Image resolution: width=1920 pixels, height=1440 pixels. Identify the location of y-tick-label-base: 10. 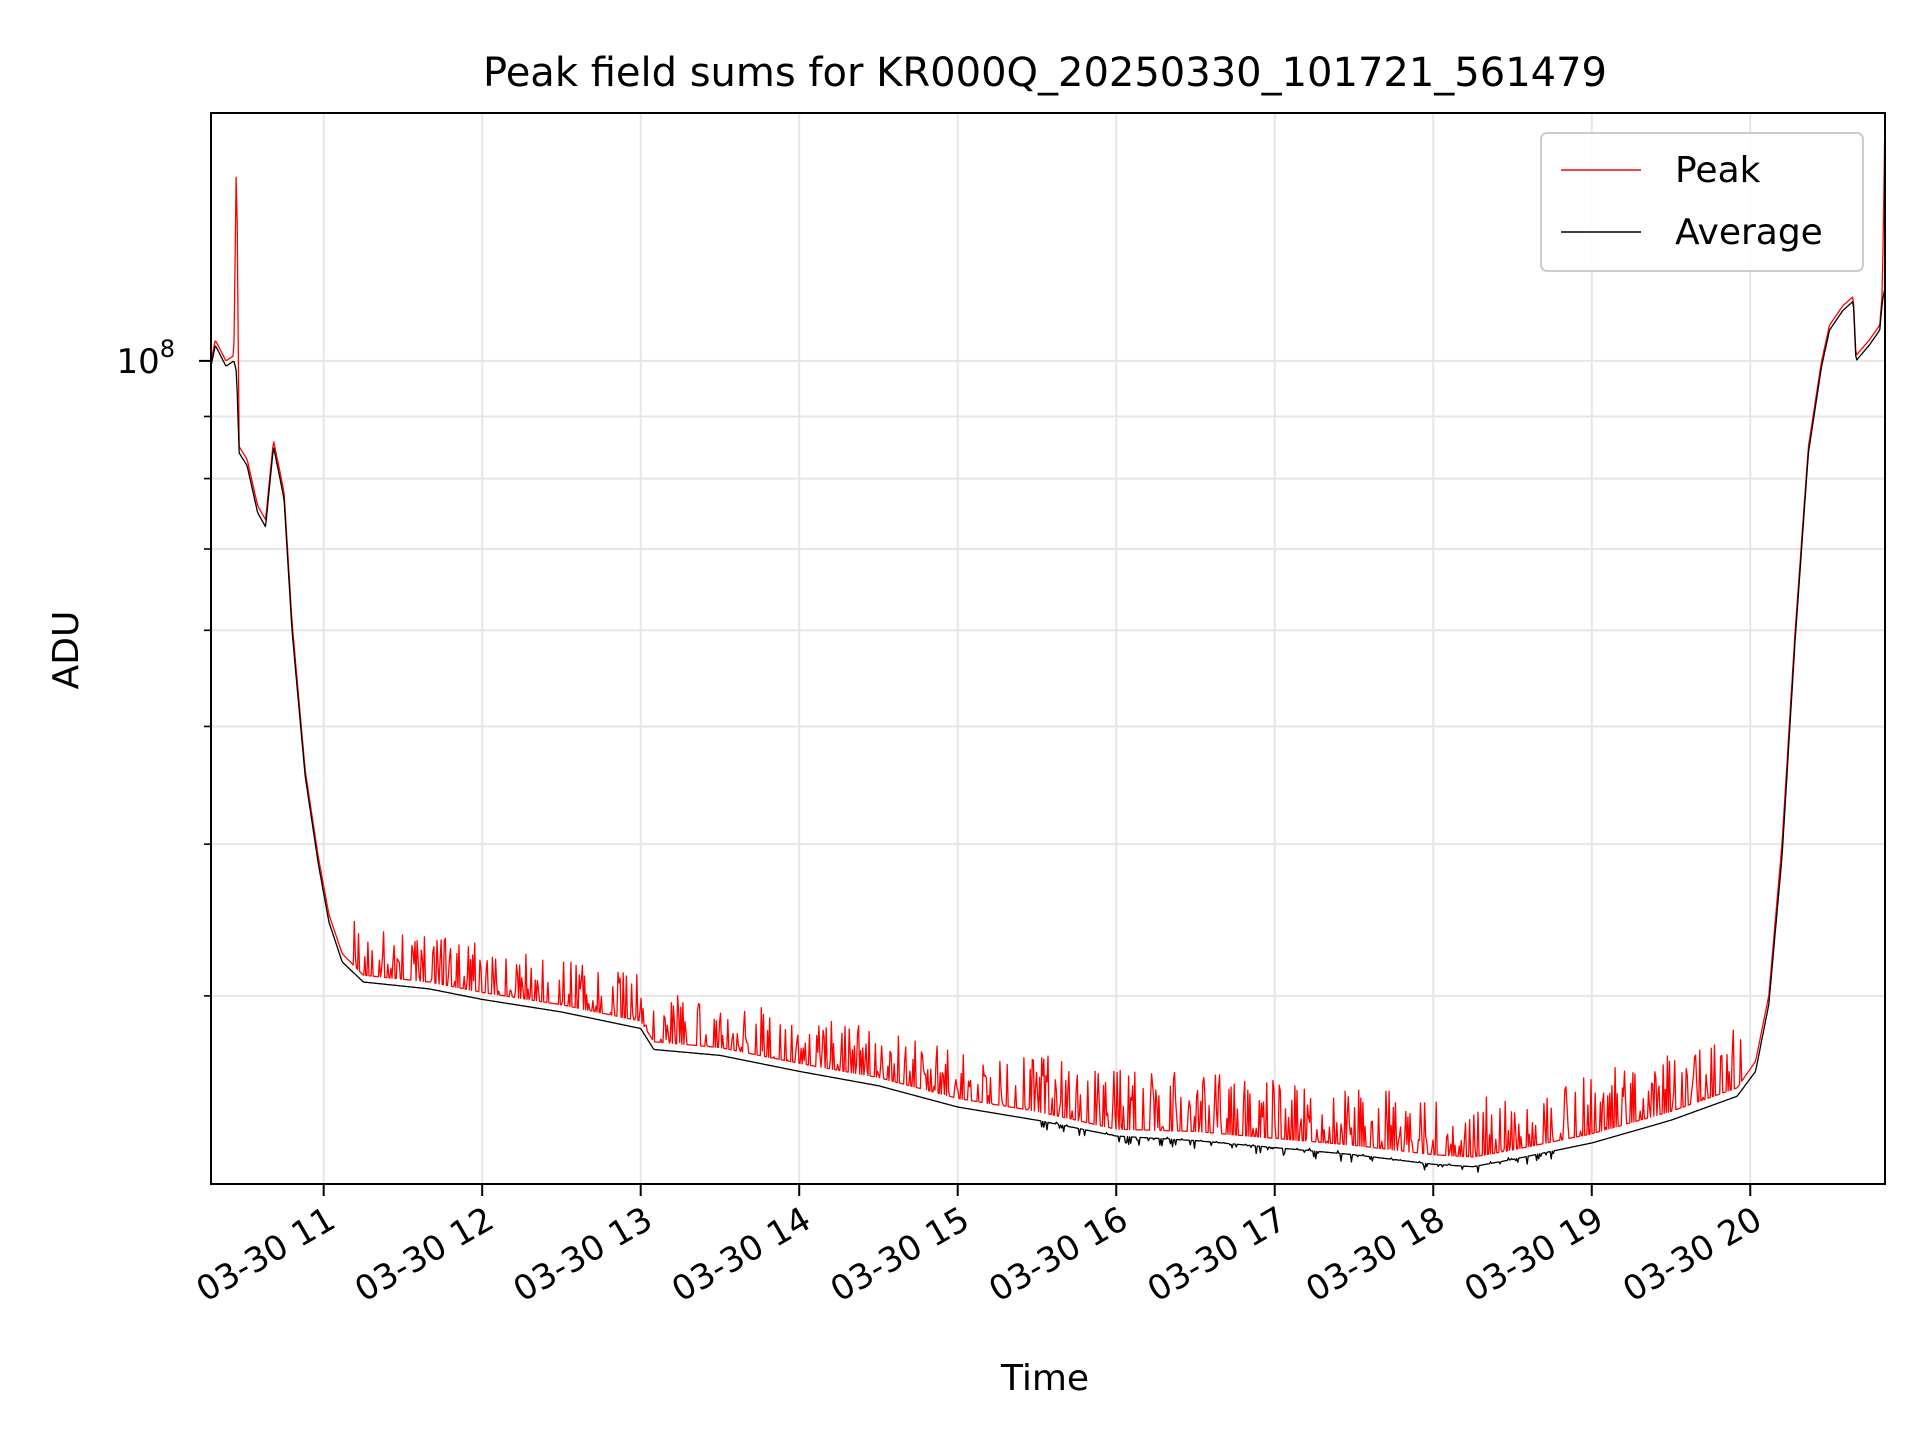
(137, 362).